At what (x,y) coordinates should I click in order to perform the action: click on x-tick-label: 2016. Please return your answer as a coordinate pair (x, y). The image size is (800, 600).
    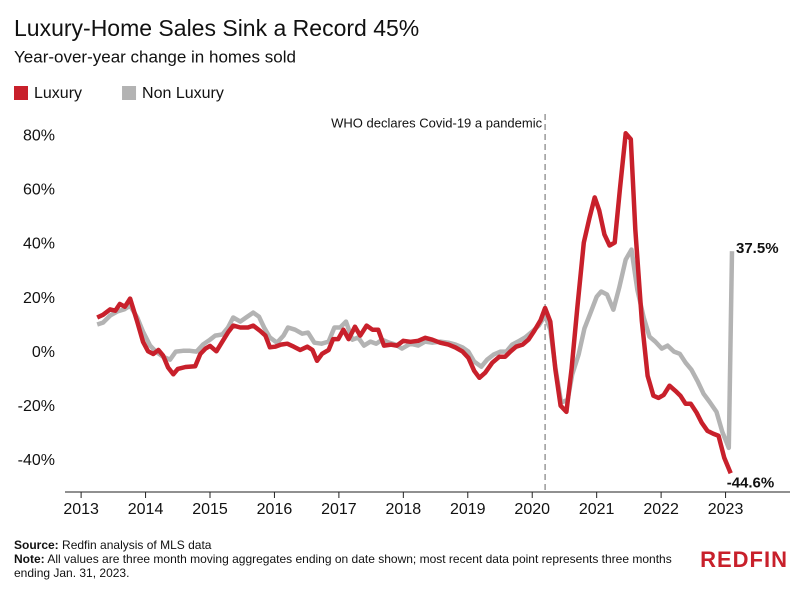
    Looking at the image, I should click on (275, 509).